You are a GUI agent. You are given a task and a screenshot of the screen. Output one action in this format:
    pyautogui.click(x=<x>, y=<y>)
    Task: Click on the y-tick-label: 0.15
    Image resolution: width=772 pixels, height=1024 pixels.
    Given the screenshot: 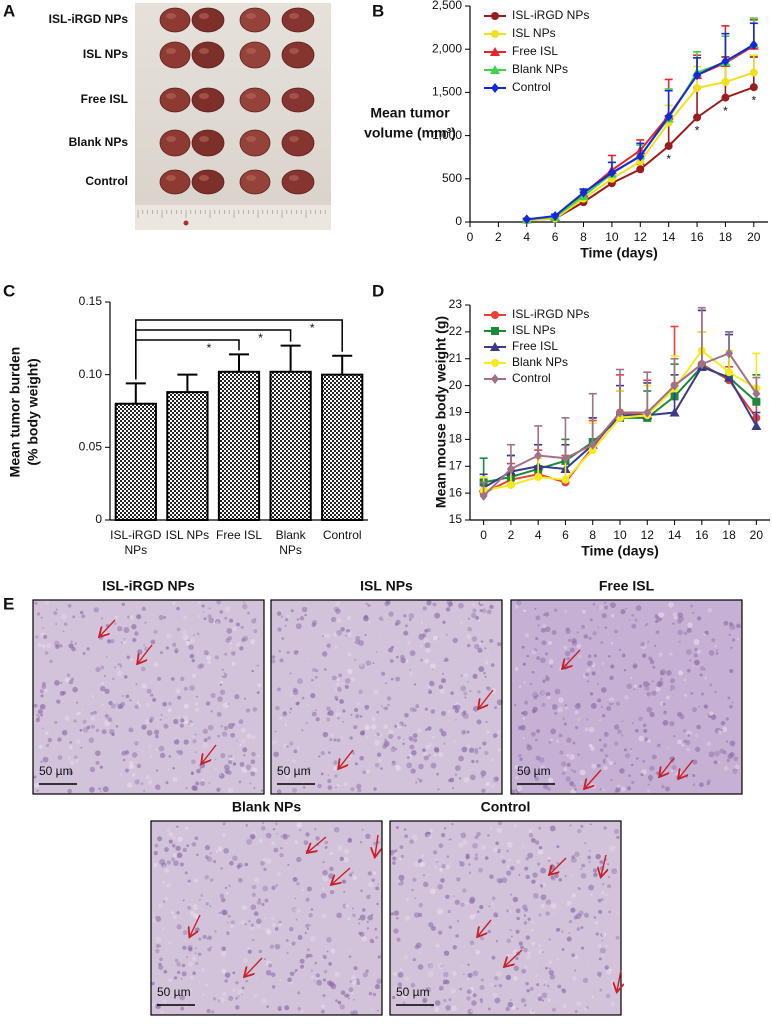 What is the action you would take?
    pyautogui.click(x=91, y=301)
    